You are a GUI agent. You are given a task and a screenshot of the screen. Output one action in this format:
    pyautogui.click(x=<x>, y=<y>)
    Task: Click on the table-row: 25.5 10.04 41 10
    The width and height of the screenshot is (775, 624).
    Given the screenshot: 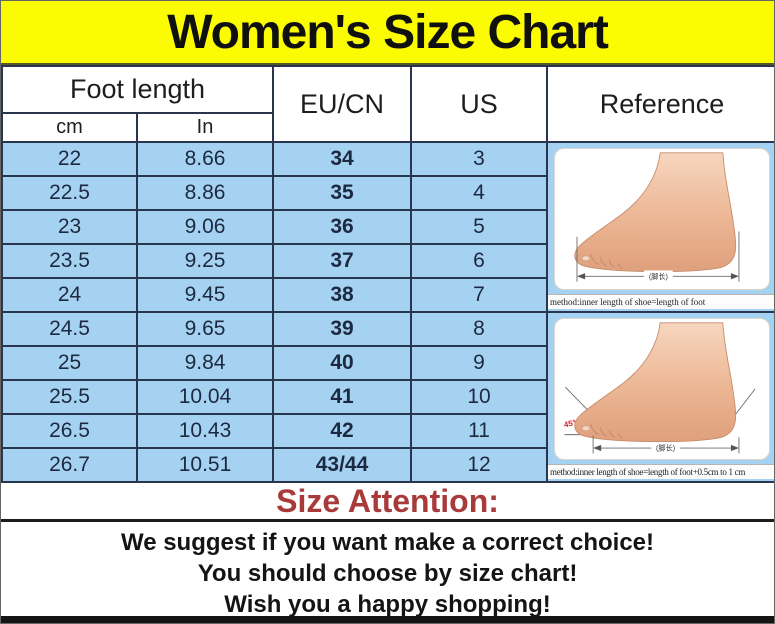 What is the action you would take?
    pyautogui.click(x=387, y=397)
    